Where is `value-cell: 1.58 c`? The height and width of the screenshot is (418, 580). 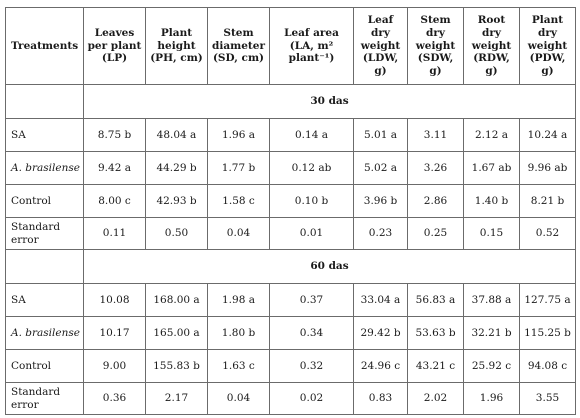 value-cell: 1.58 c is located at coordinates (238, 201).